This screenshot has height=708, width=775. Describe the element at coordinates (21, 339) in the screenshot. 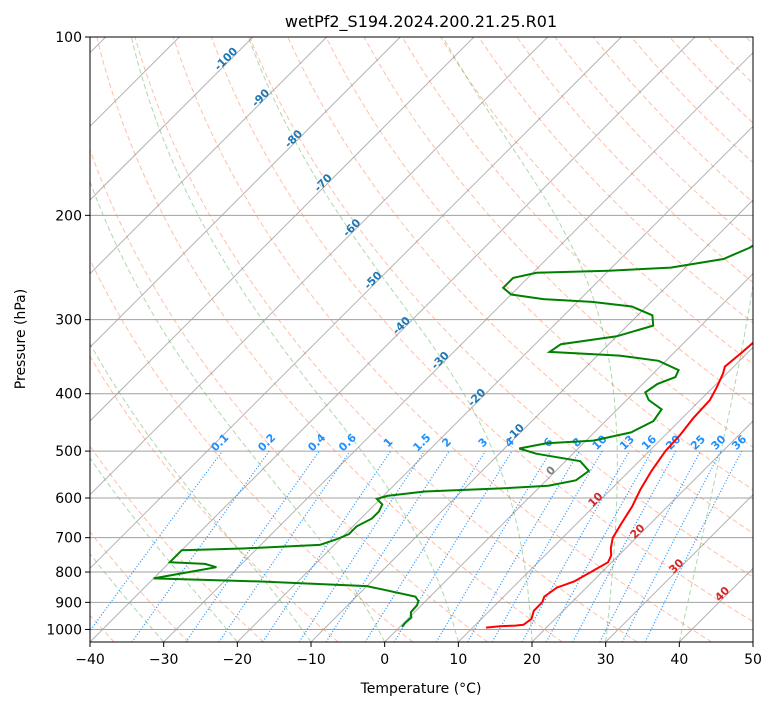

I see `y-axis-label: Pressure (hPa)` at that location.